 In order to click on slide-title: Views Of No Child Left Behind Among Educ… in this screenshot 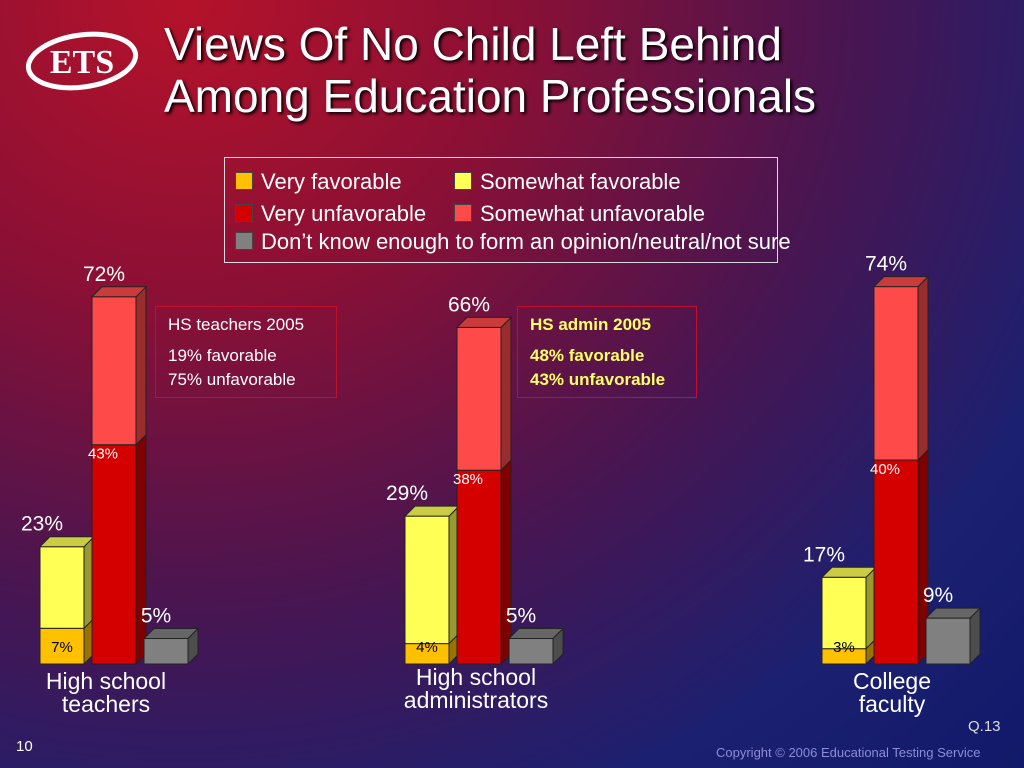, I will do `click(490, 70)`.